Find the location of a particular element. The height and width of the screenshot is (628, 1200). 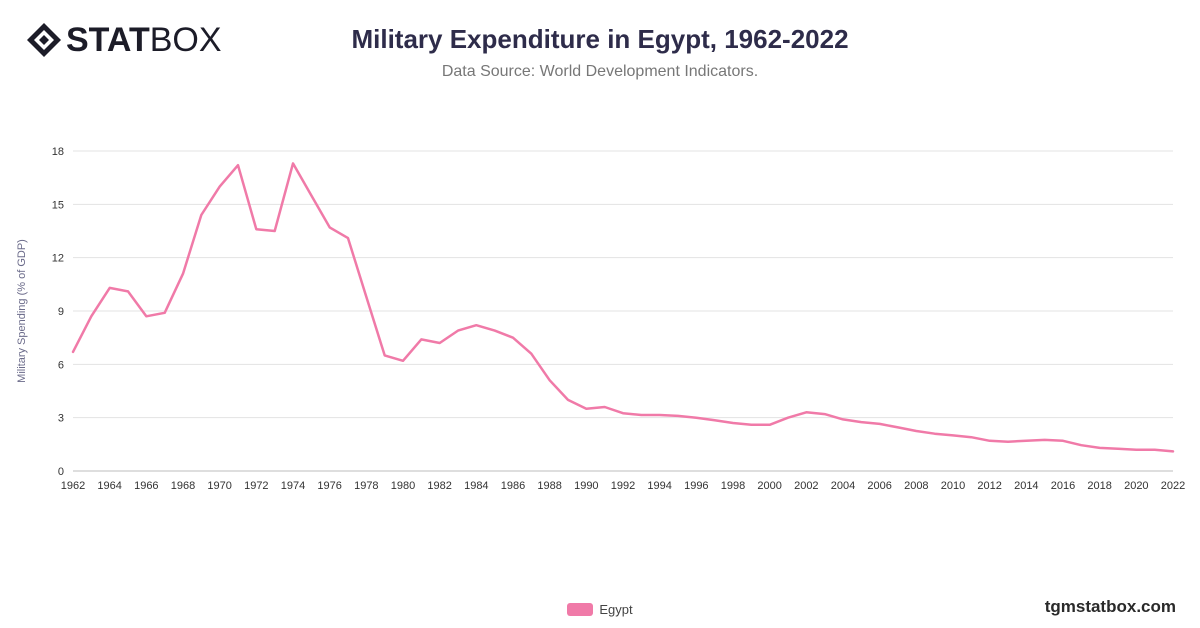

x-tick-label: 2018 is located at coordinates (1099, 486).